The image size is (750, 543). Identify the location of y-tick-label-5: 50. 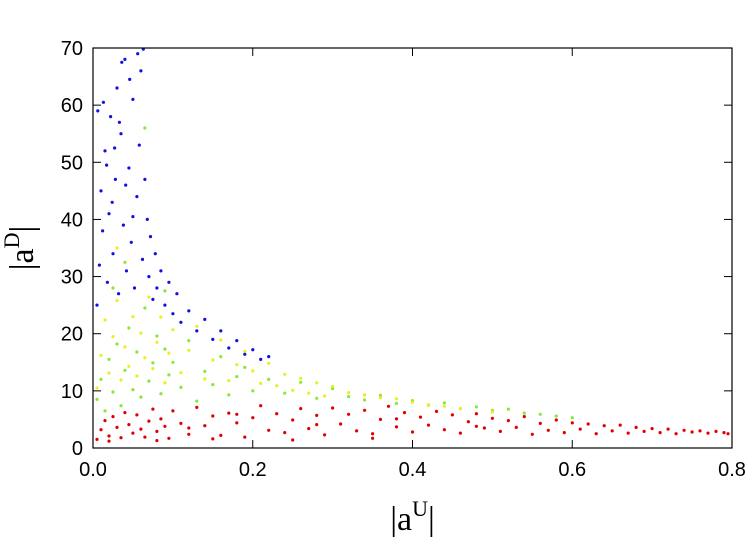
(72, 163).